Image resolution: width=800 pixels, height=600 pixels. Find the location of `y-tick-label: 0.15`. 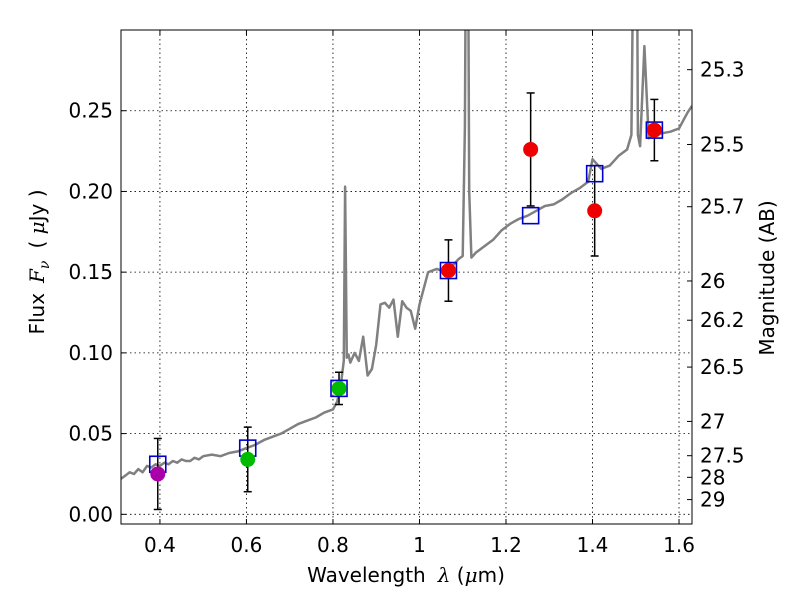

y-tick-label: 0.15 is located at coordinates (90, 272).